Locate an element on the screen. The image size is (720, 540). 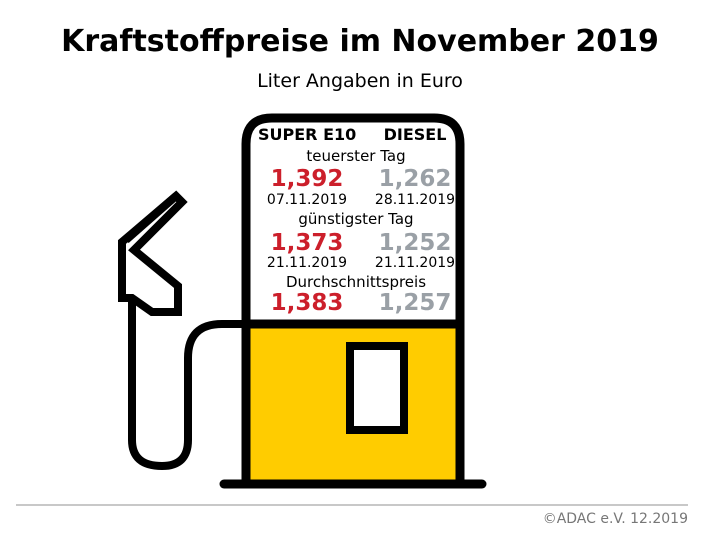
copyright-text: ©ADAC e.V. 12.2019 is located at coordinates (615, 519).